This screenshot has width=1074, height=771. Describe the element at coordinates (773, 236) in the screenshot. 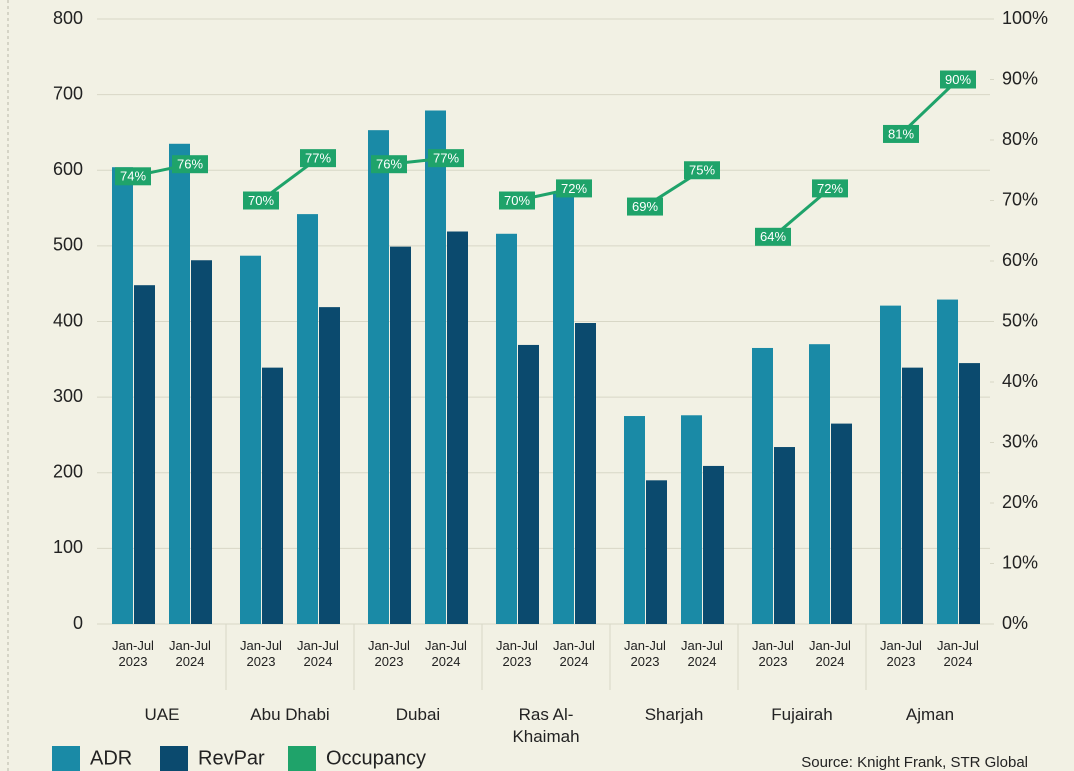

I see `data-label: 64%` at that location.